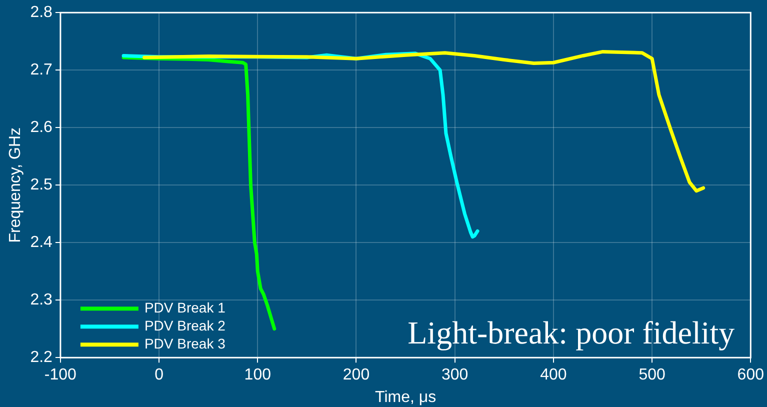 The image size is (767, 407). Describe the element at coordinates (258, 375) in the screenshot. I see `x-tick-label: 100` at that location.